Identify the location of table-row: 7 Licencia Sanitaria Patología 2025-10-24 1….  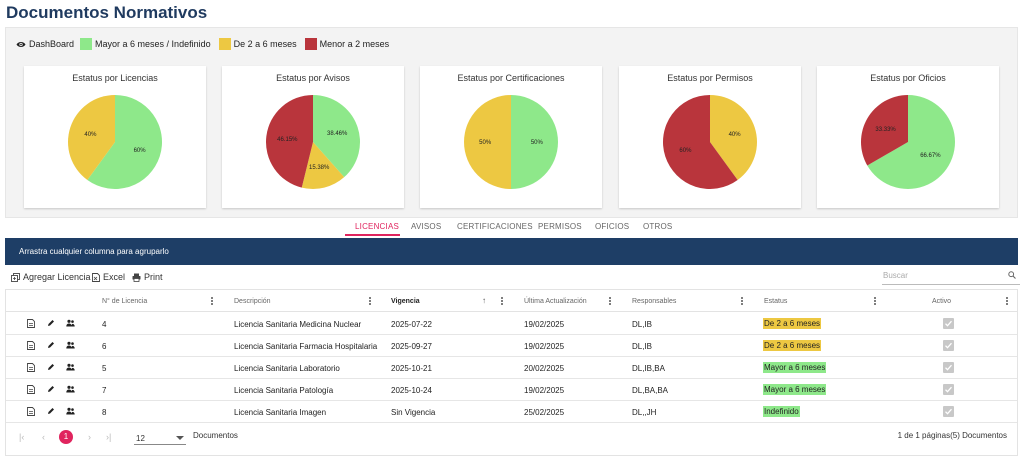
(511, 390).